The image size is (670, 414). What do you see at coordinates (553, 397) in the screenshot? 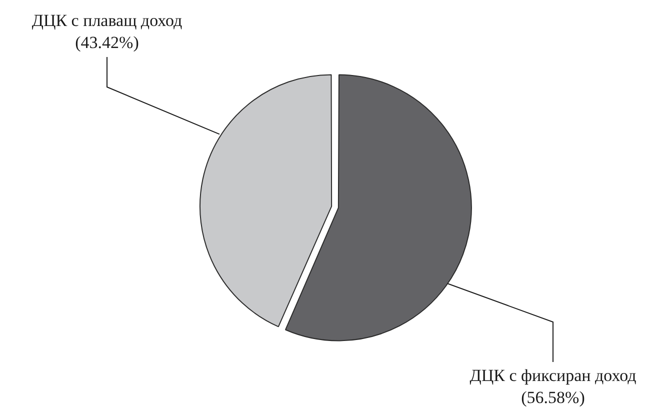
I see `data-label: (56.58%)` at bounding box center [553, 397].